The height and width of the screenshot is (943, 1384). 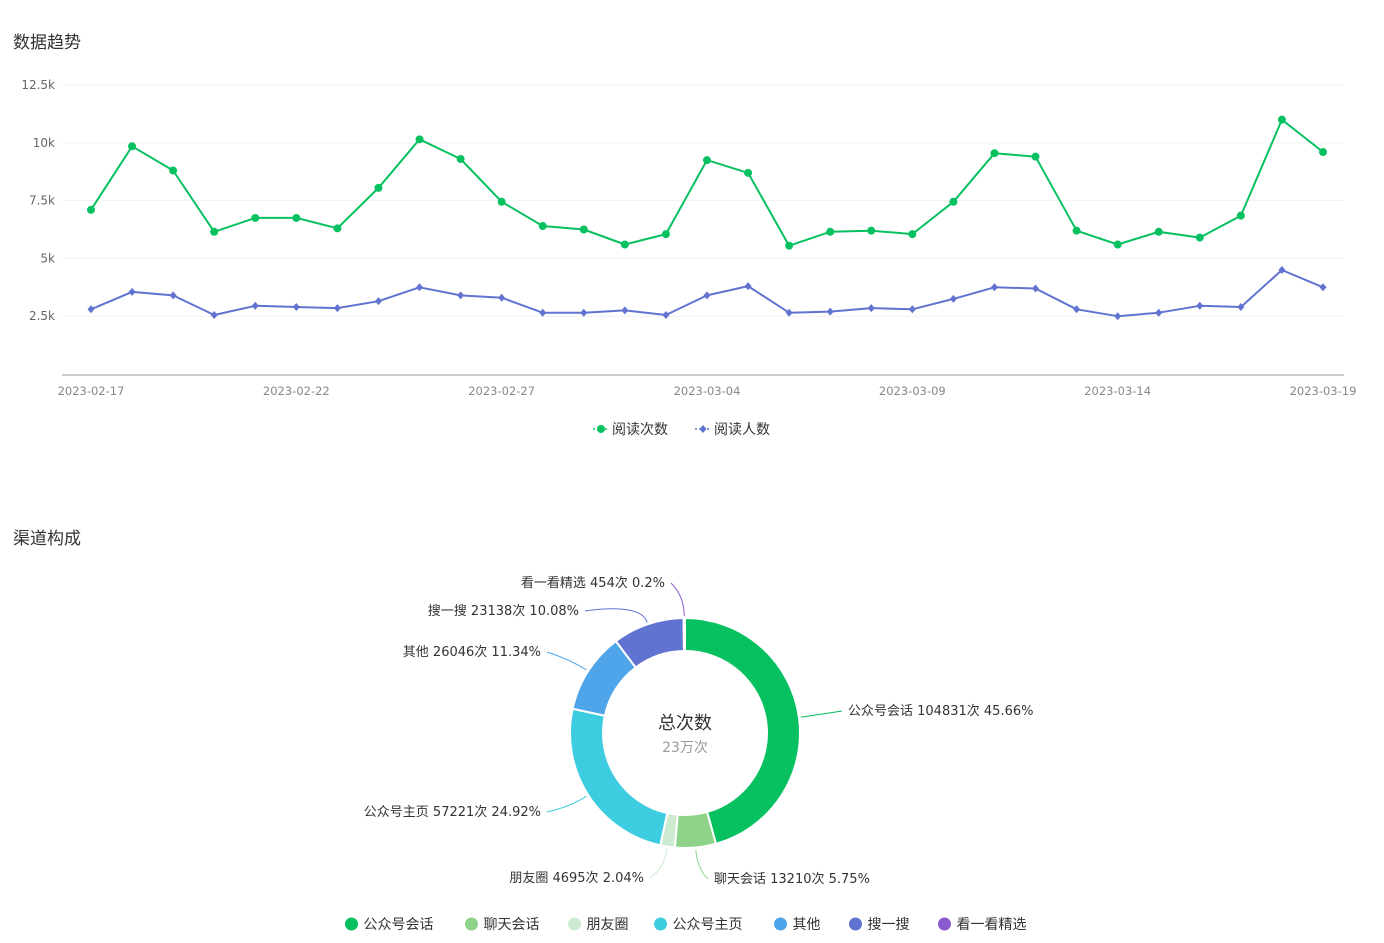 What do you see at coordinates (389, 925) in the screenshot?
I see `legend-item-1: 公众号会话` at bounding box center [389, 925].